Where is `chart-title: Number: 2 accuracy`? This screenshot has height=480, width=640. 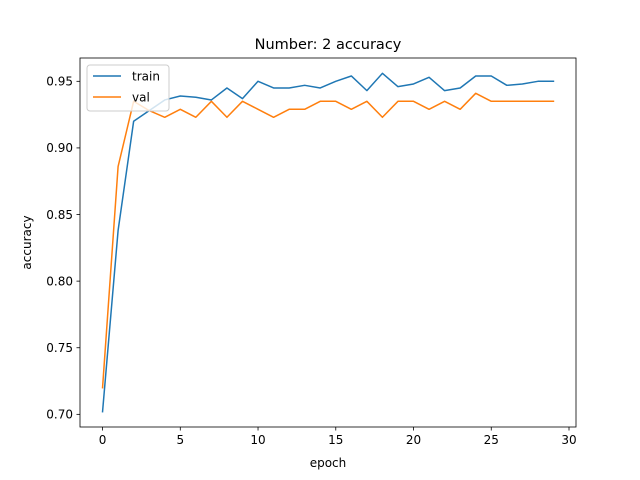
chart-title: Number: 2 accuracy is located at coordinates (328, 45).